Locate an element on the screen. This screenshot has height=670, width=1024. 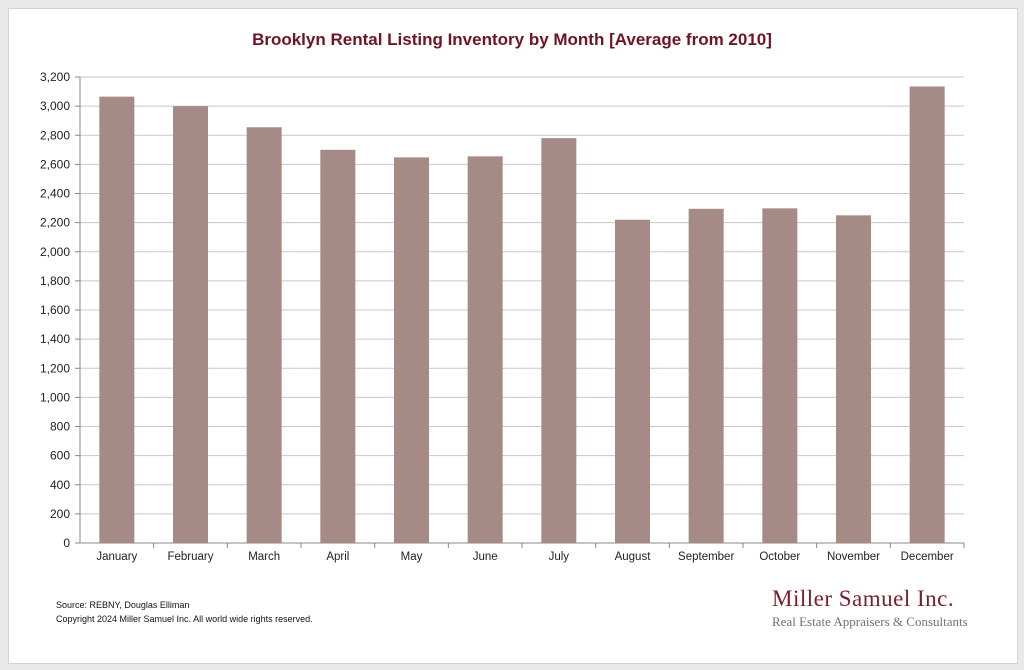
y-tick-label: 1,200 is located at coordinates (55, 368).